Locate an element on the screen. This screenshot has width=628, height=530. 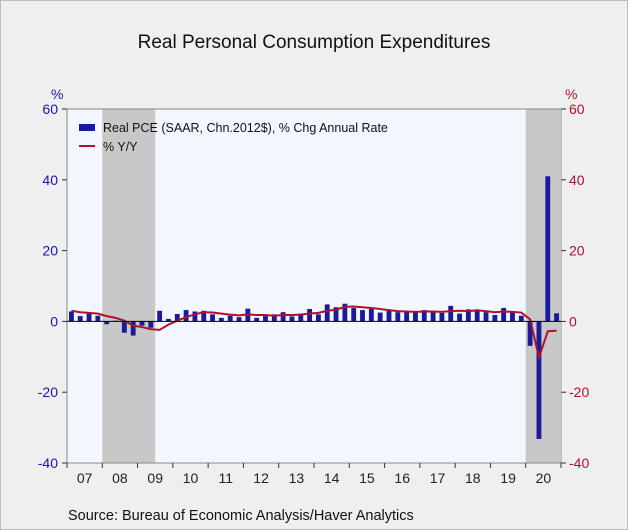
x-tick-label: 13 is located at coordinates (297, 478).